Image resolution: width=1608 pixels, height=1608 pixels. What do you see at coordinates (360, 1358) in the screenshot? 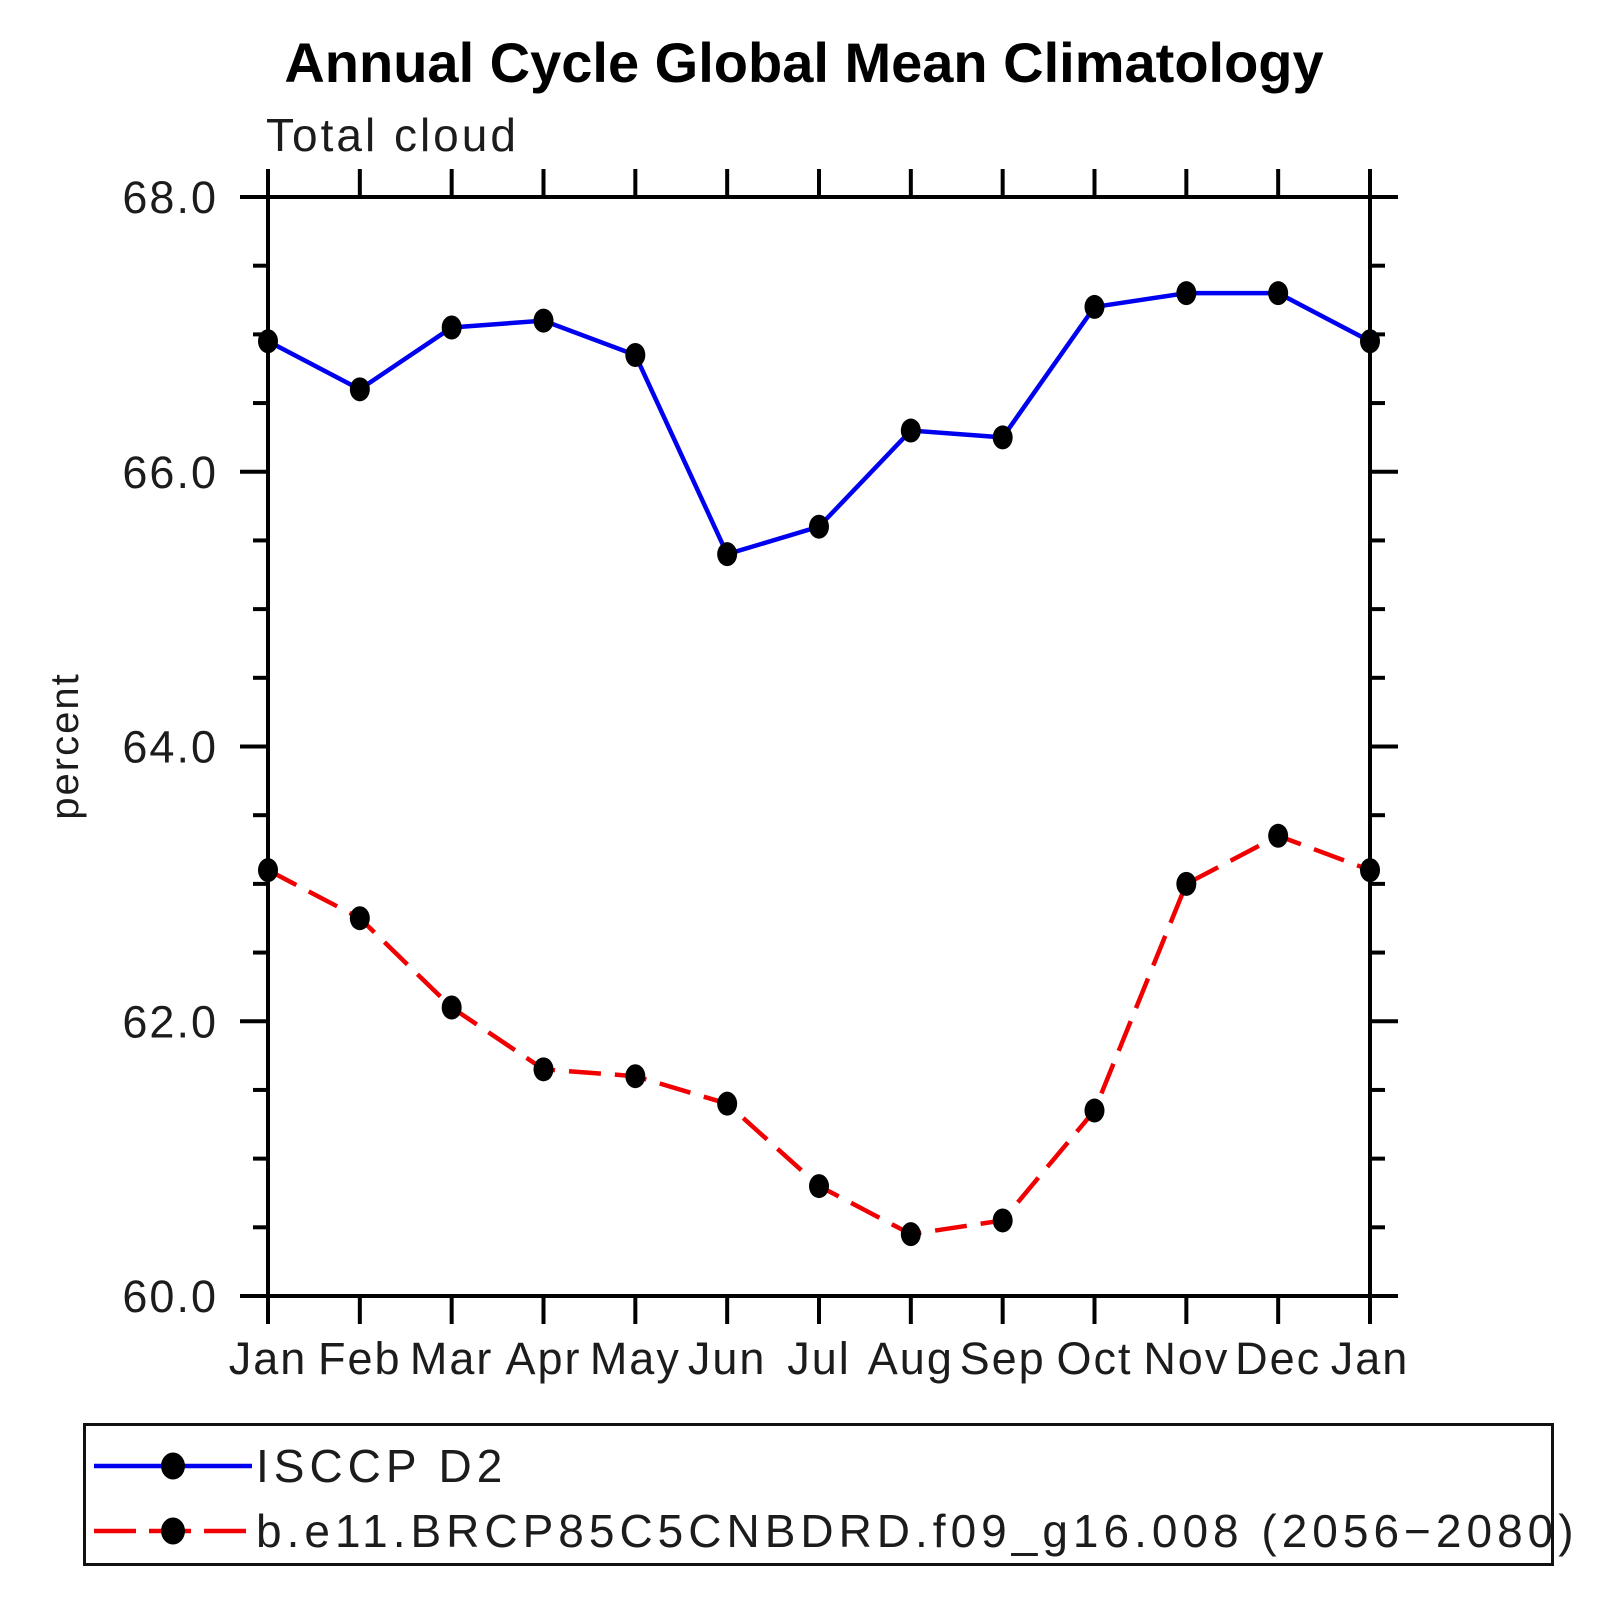
I see `x-tick-label-Feb-1: Feb` at bounding box center [360, 1358].